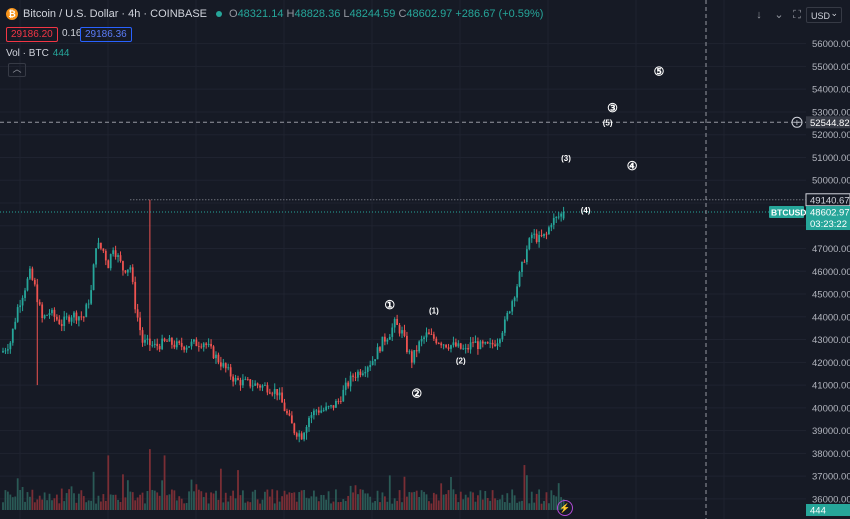  I want to click on fullscreen-icon: ⛶, so click(797, 15).